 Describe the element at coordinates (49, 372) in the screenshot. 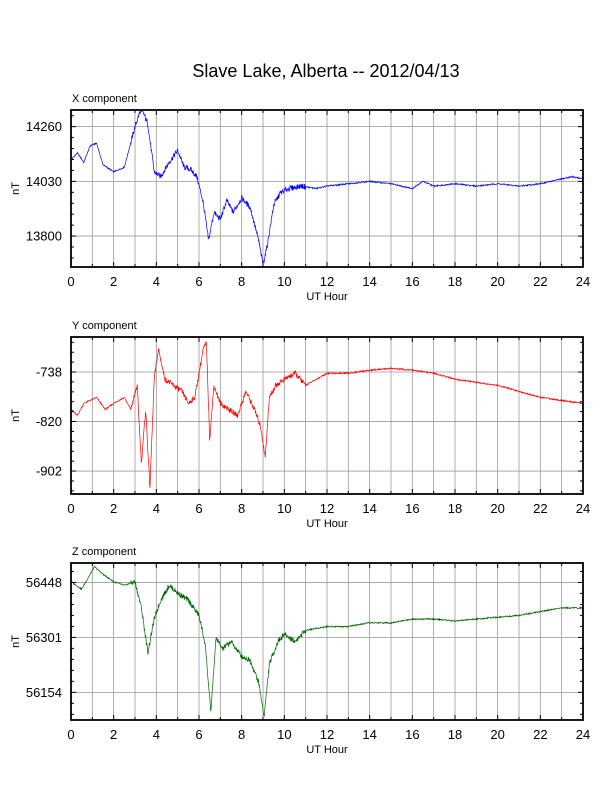

I see `y-tick-label: -738` at that location.